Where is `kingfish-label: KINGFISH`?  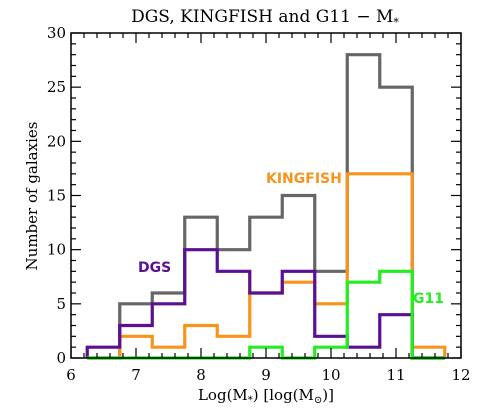
kingfish-label: KINGFISH is located at coordinates (304, 179).